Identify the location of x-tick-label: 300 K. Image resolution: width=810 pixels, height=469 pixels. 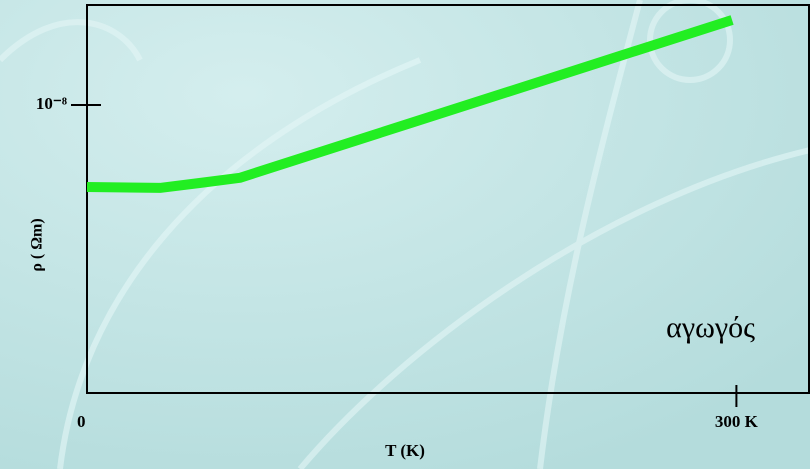
(737, 421).